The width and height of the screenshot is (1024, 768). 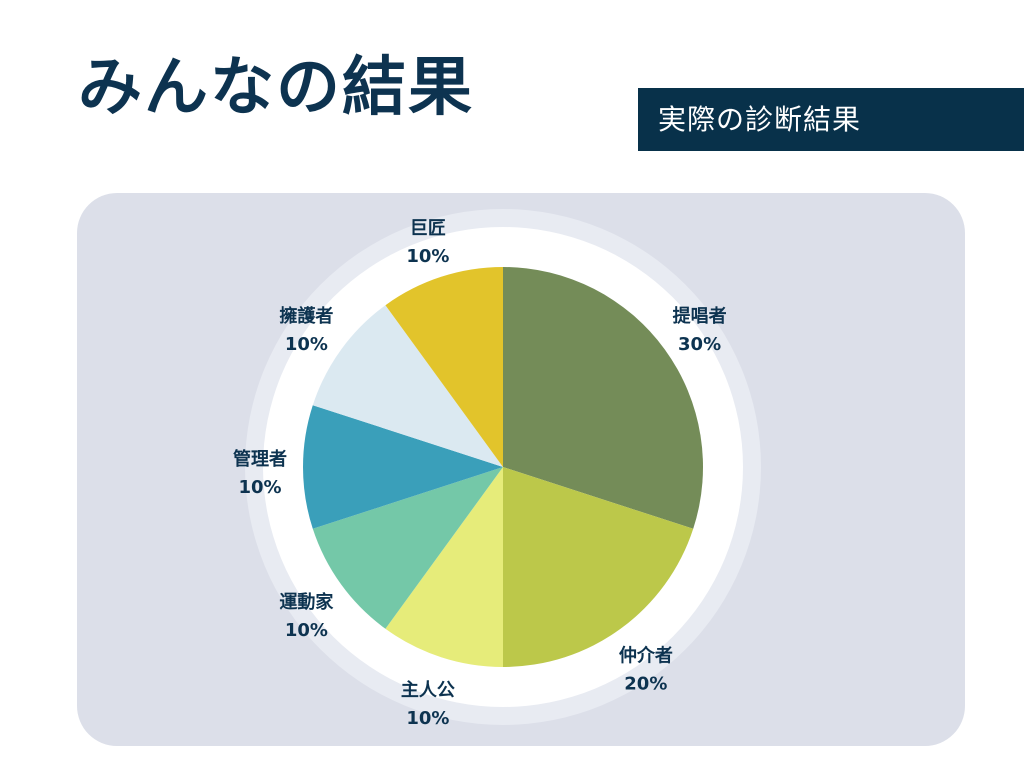 What do you see at coordinates (699, 344) in the screenshot?
I see `slice-percent: 30%` at bounding box center [699, 344].